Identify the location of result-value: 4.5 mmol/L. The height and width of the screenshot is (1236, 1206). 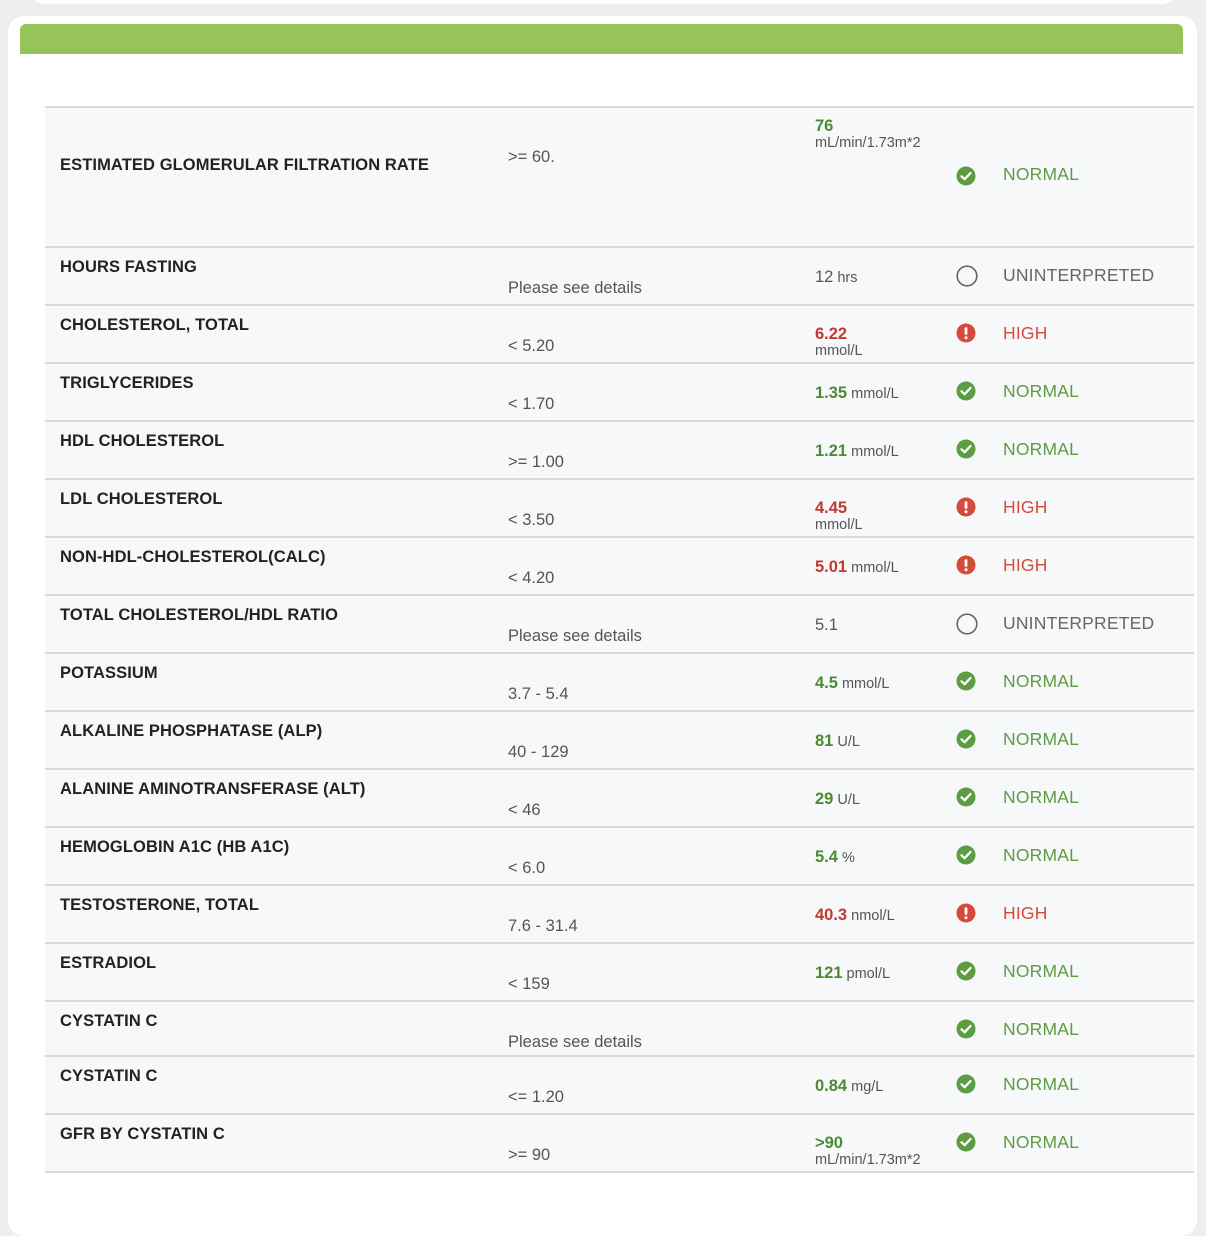
(885, 683).